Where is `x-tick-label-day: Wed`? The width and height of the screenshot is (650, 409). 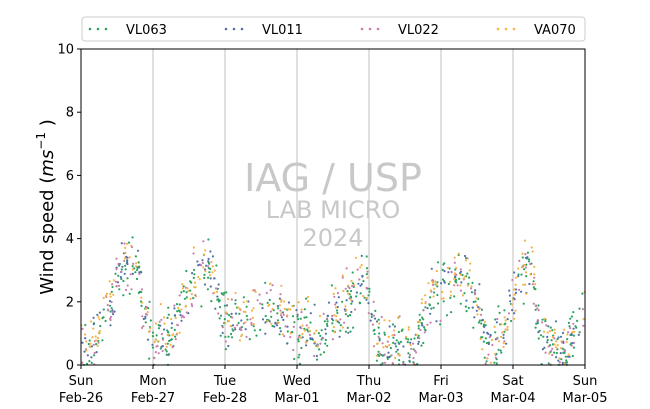 x-tick-label-day: Wed is located at coordinates (297, 381).